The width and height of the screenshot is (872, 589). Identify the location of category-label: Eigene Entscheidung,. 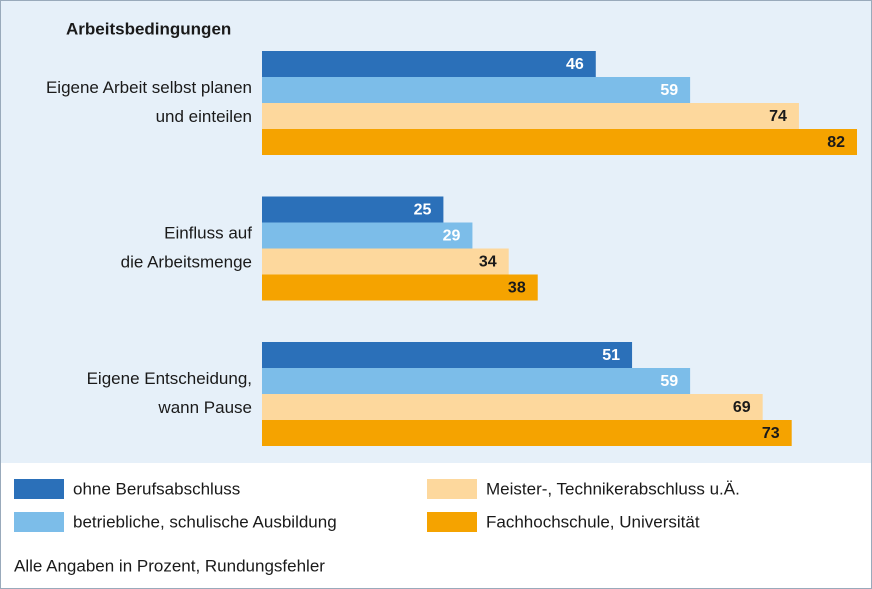
(169, 378).